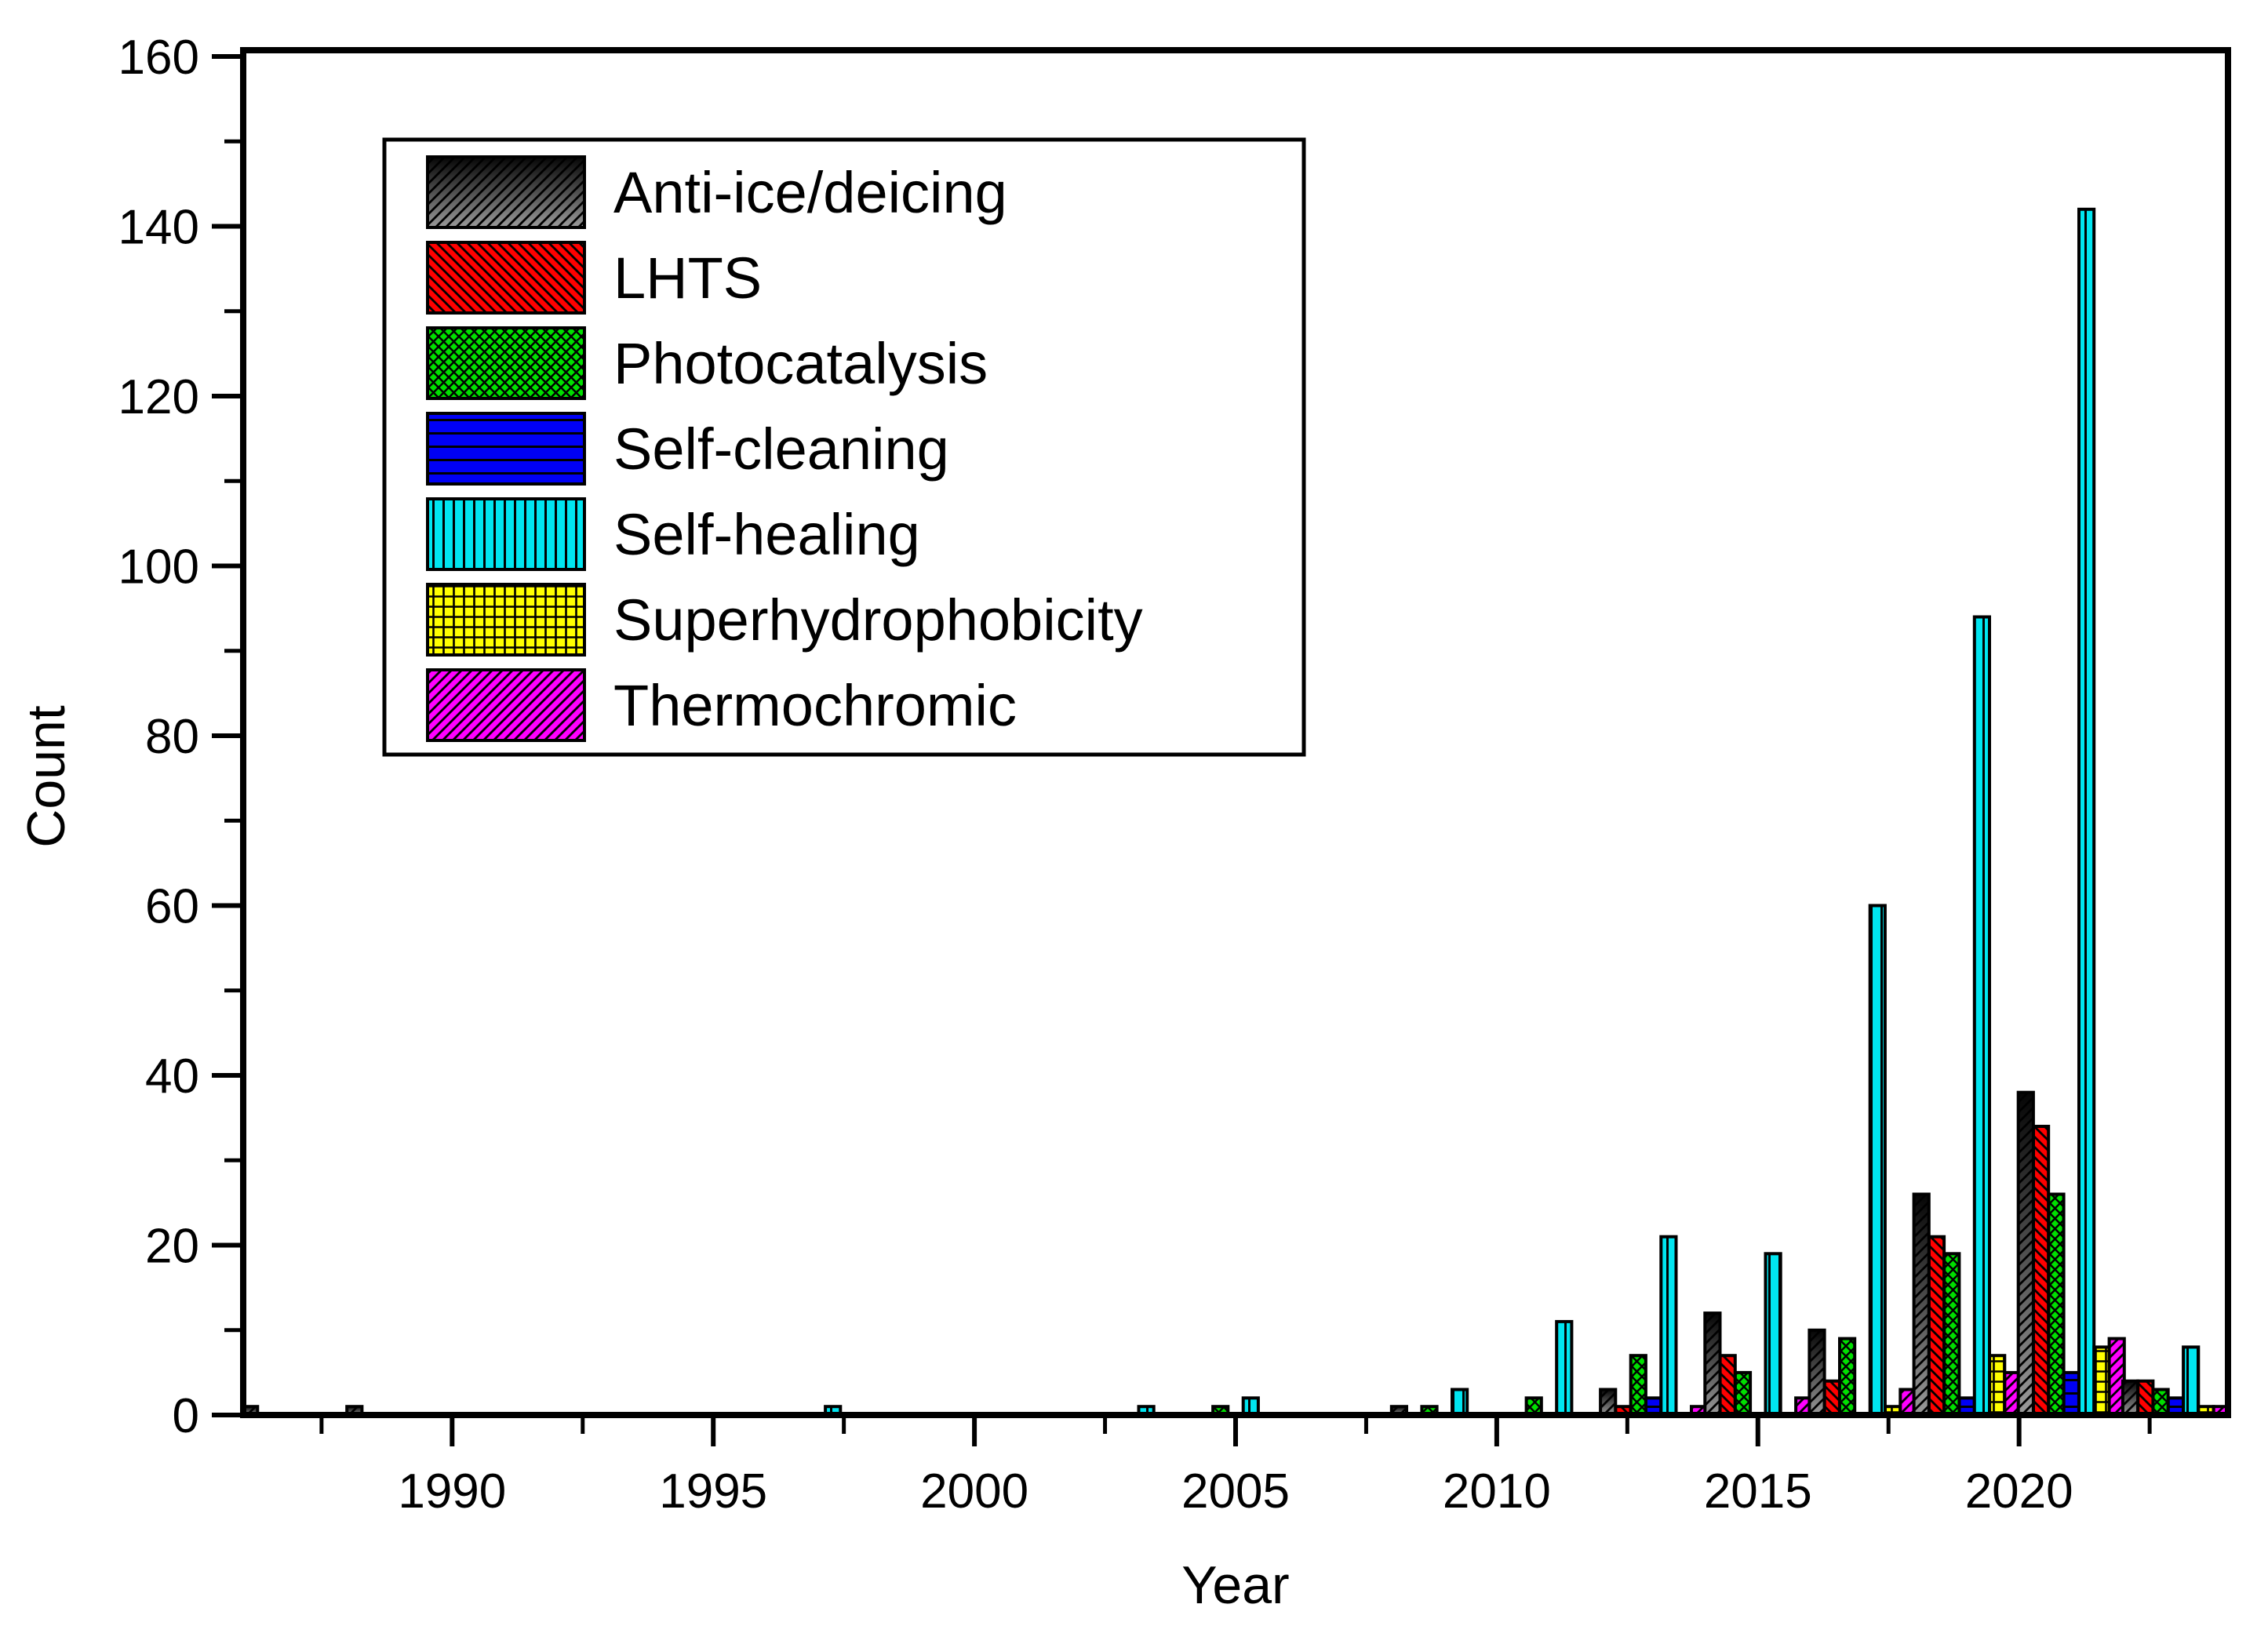 This screenshot has width=2268, height=1626. What do you see at coordinates (506, 363) in the screenshot?
I see `legend-swatch-photocatalysis` at bounding box center [506, 363].